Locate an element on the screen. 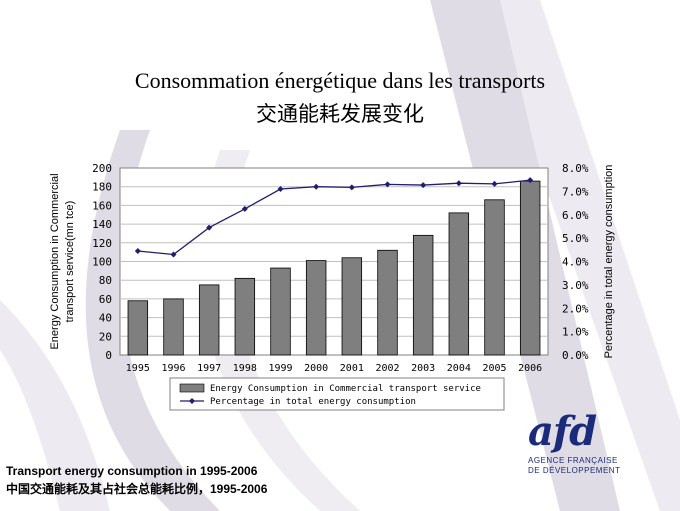 The width and height of the screenshot is (680, 511). y2-axis-label: Percentage in total energy consumption is located at coordinates (609, 262).